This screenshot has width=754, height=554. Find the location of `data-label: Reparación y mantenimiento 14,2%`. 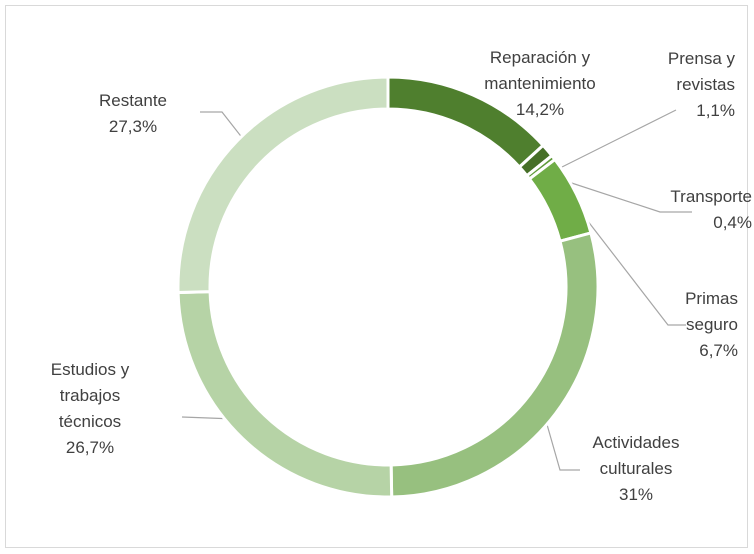

data-label: Reparación y mantenimiento 14,2% is located at coordinates (540, 84).